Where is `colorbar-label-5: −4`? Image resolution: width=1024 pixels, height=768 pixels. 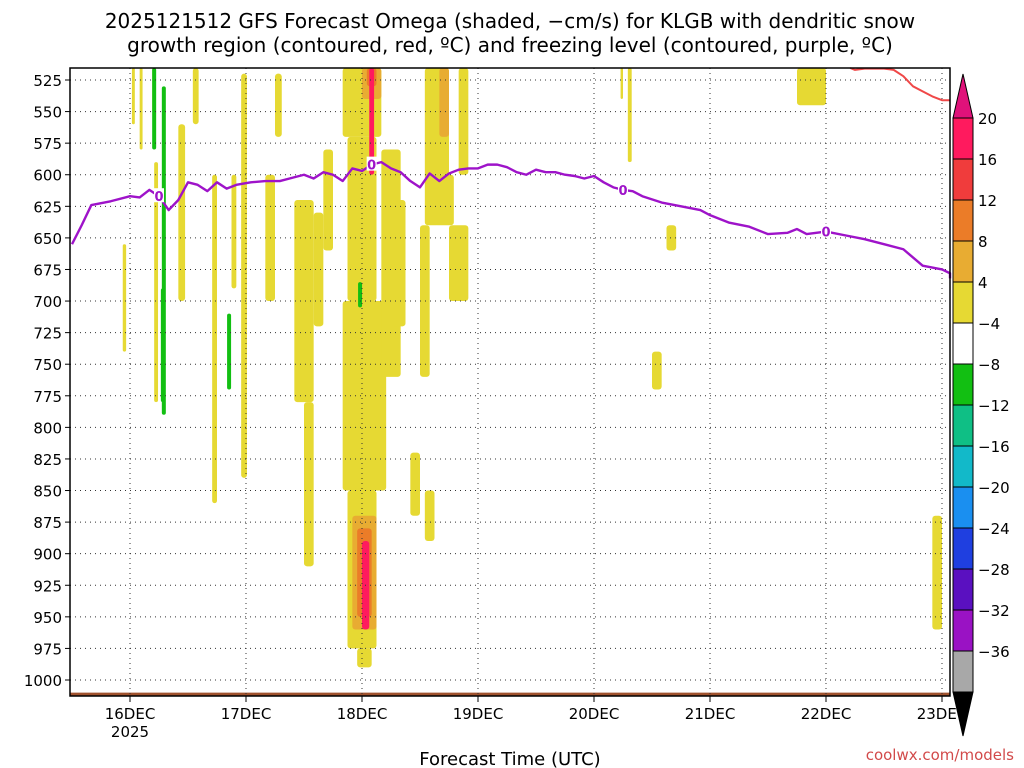
colorbar-label-5: −4 is located at coordinates (989, 324).